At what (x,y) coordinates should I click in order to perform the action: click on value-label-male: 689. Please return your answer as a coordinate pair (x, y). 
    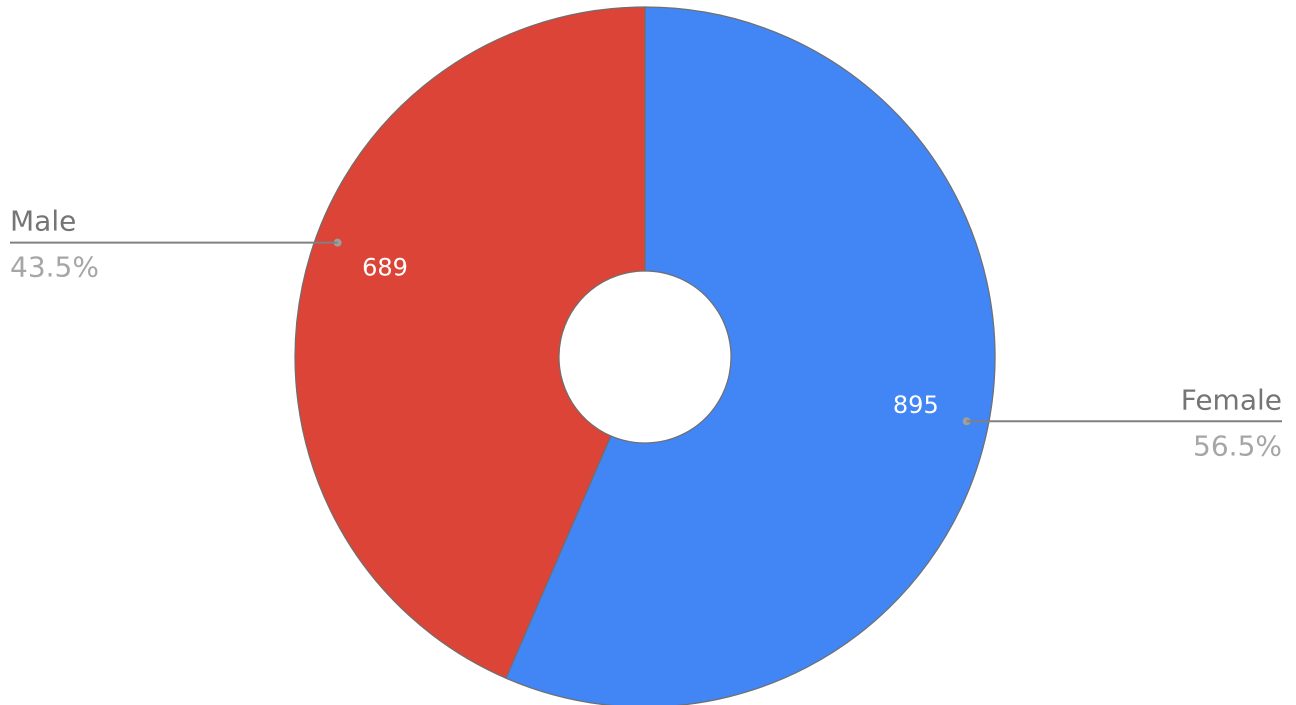
    Looking at the image, I should click on (385, 267).